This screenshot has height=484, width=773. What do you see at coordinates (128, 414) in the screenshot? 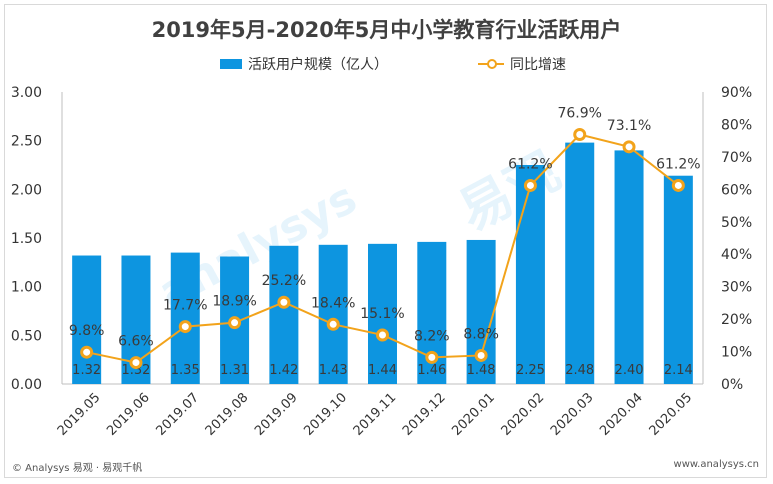
I see `x-tick-label: 2019.06` at bounding box center [128, 414].